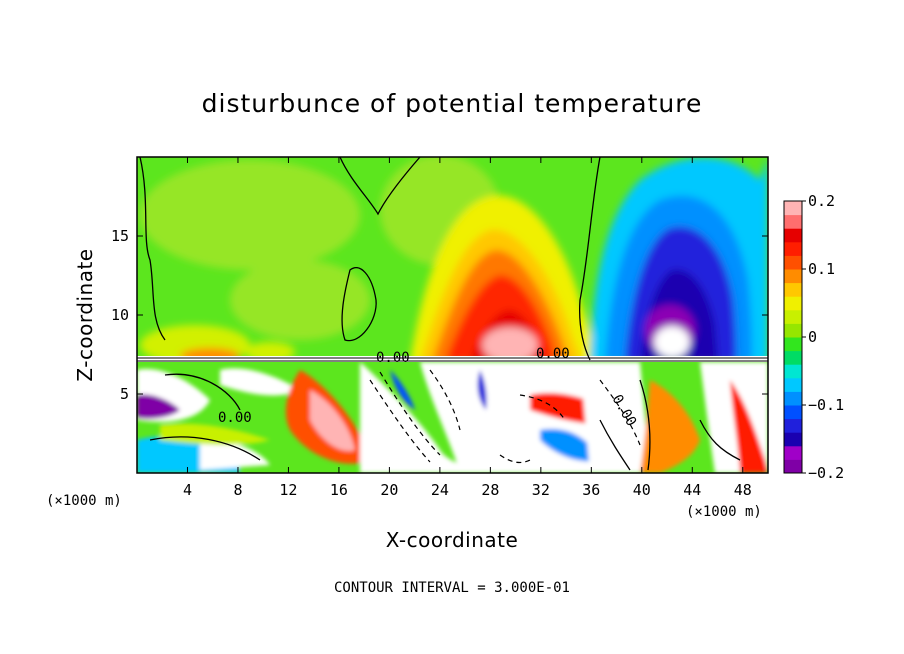  I want to click on x-tick-label: 48, so click(743, 490).